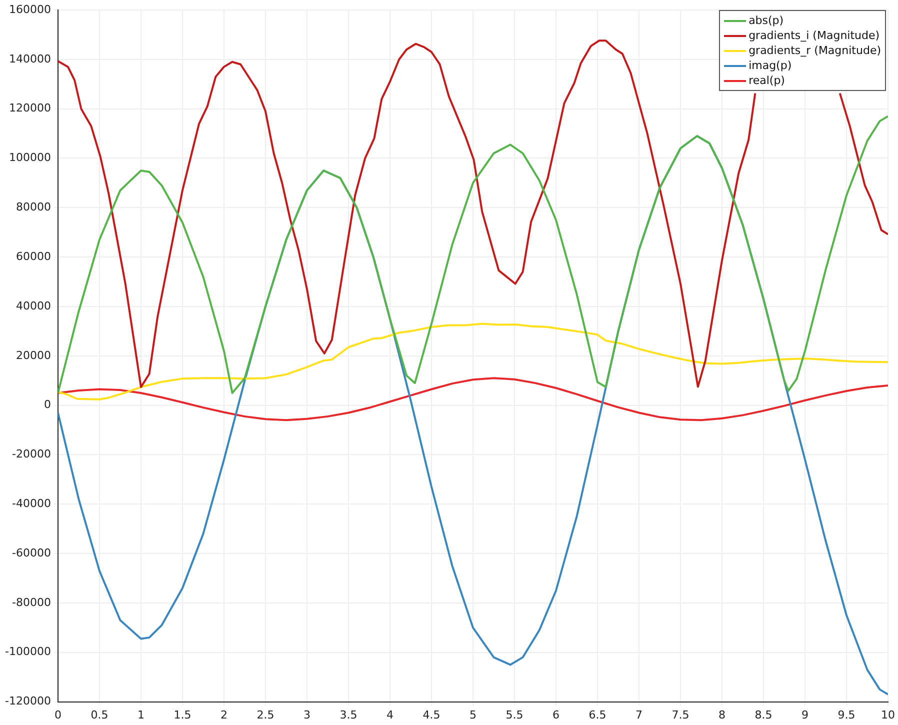  Describe the element at coordinates (183, 715) in the screenshot. I see `x-tick-label: 1.5` at that location.